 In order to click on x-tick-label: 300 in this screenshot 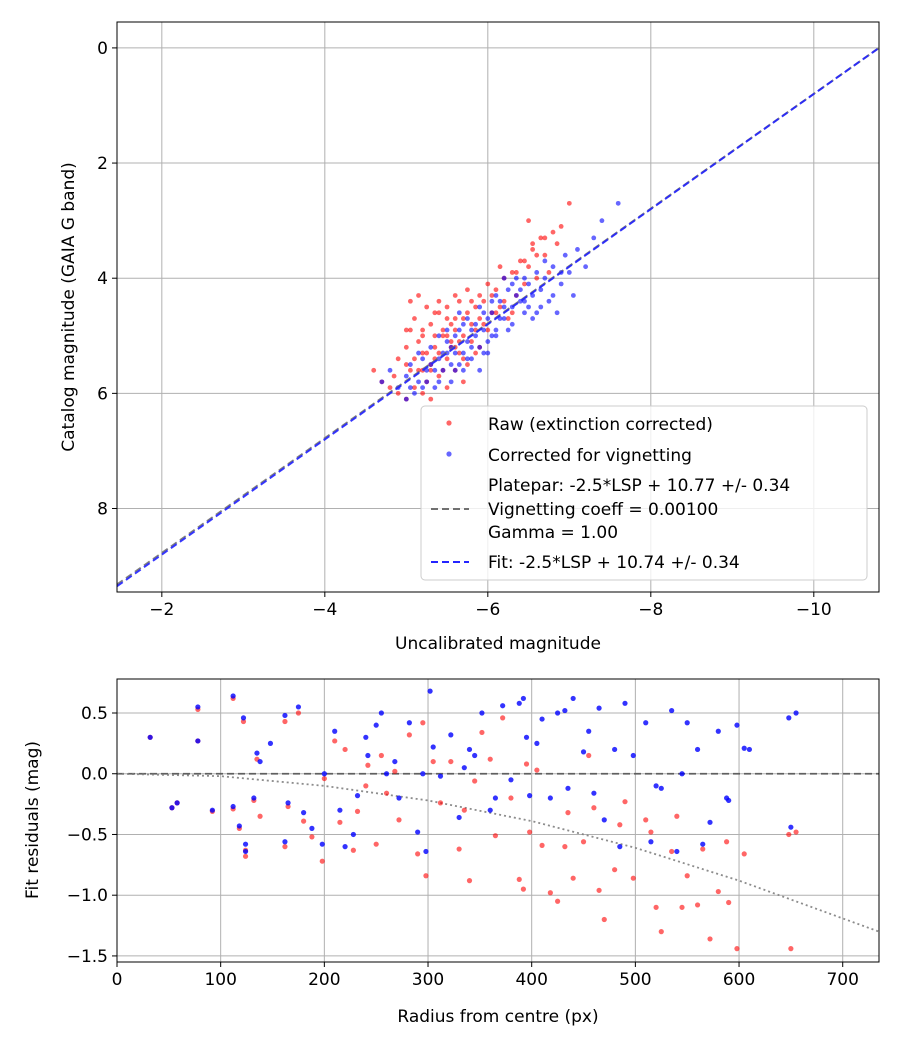, I will do `click(428, 980)`.